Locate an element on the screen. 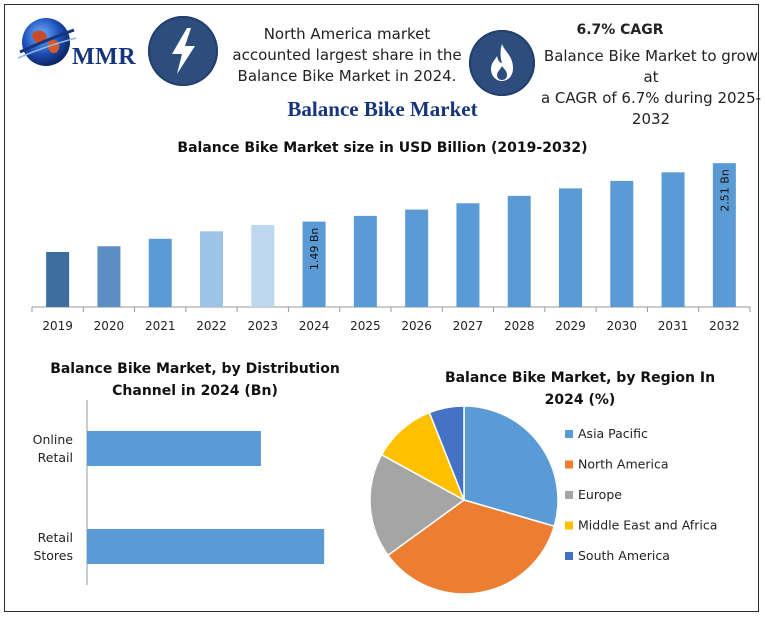 The width and height of the screenshot is (765, 620). pie-slice-asia-pacific is located at coordinates (511, 466).